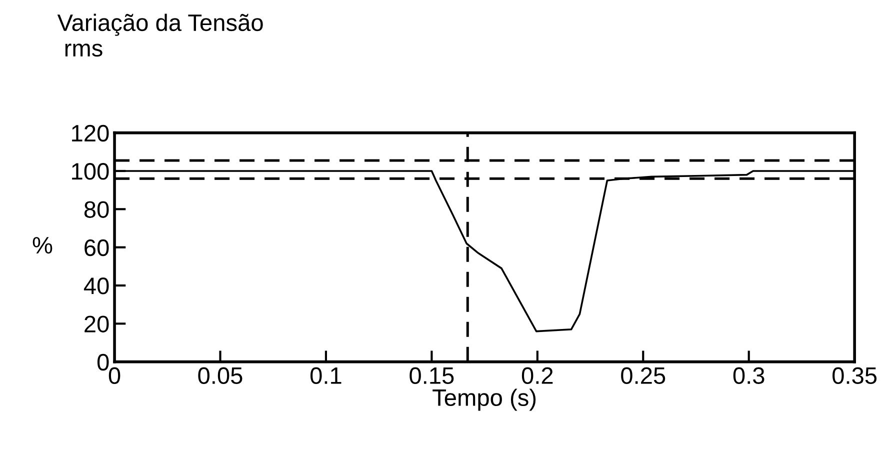 This screenshot has width=881, height=458. I want to click on y-tick-label: 60, so click(96, 247).